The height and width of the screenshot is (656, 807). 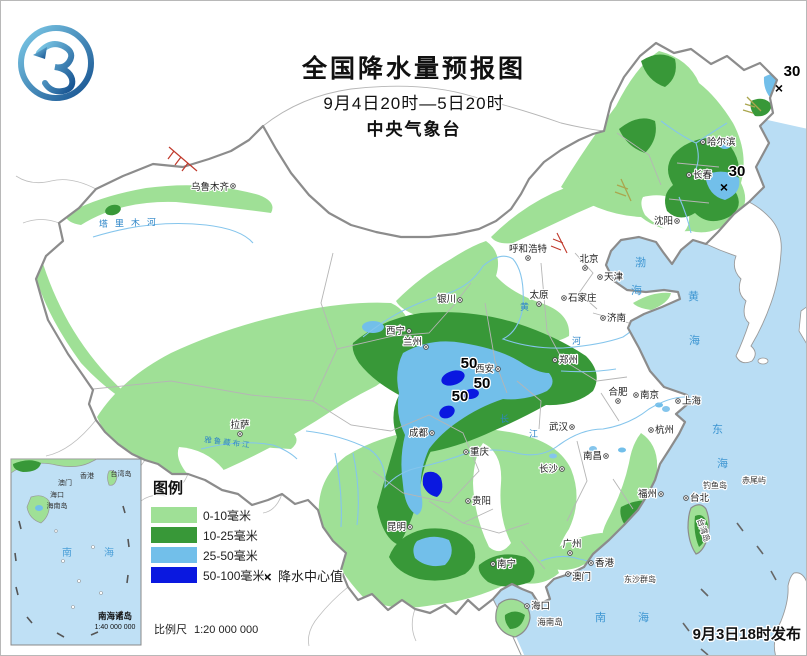 What do you see at coordinates (700, 175) in the screenshot?
I see `city-长春: 长春` at bounding box center [700, 175].